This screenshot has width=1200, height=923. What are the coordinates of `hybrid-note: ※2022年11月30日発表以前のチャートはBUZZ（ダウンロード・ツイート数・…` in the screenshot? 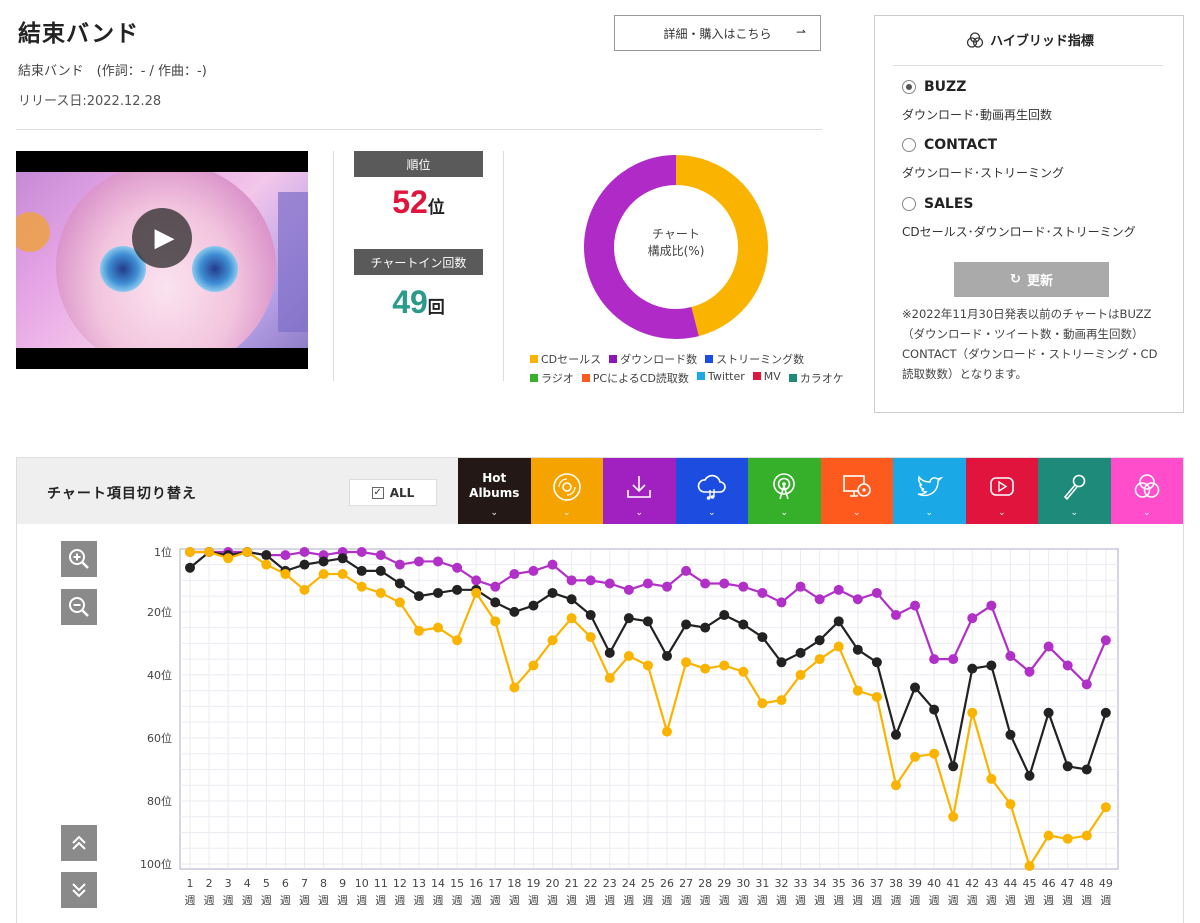 It's located at (1030, 344).